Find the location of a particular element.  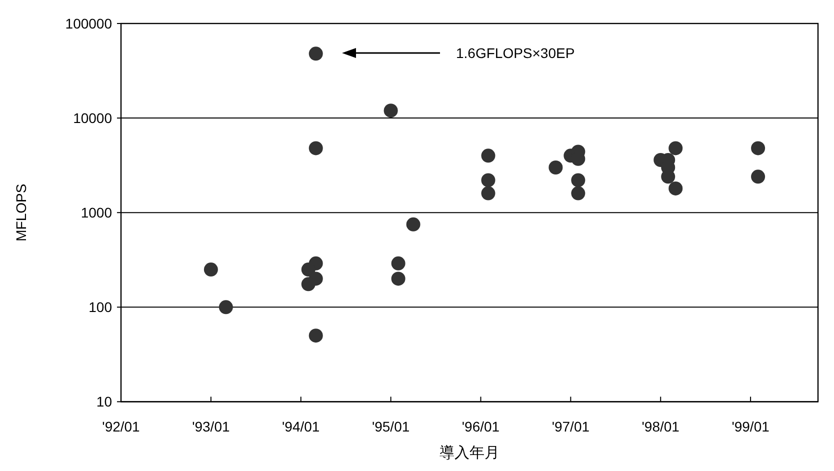

y-tick-label: 100 is located at coordinates (100, 307).